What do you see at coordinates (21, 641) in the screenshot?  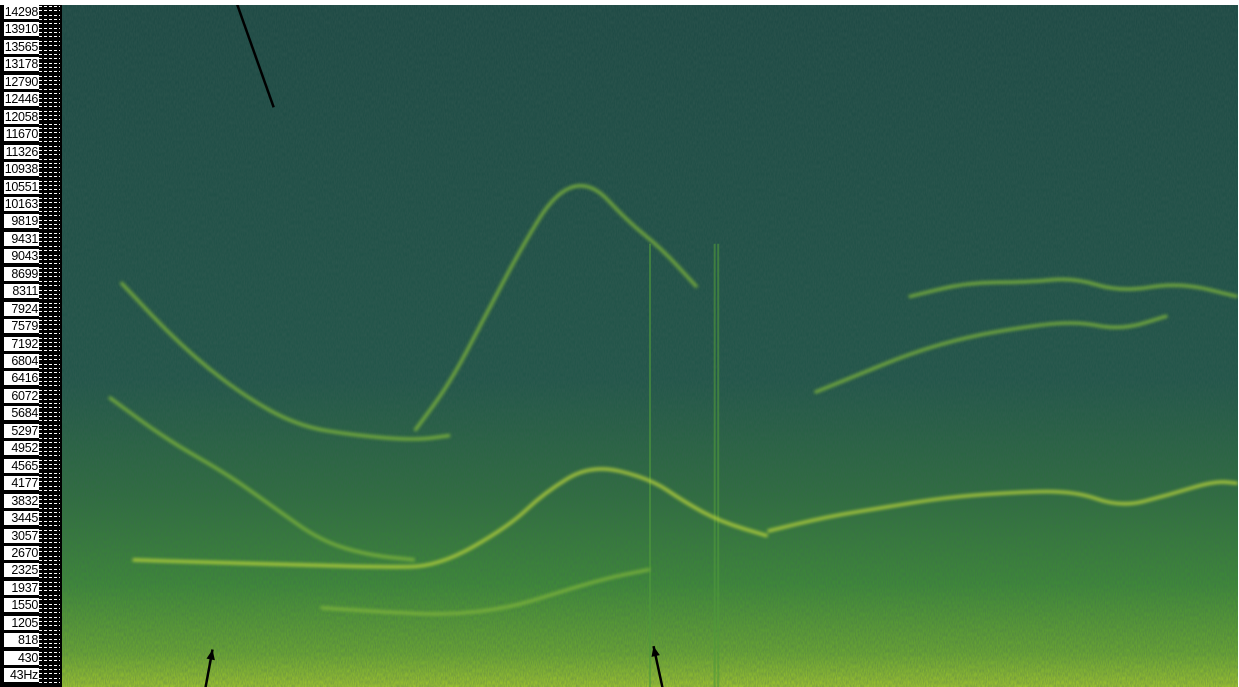 I see `y-tick-label: 818` at bounding box center [21, 641].